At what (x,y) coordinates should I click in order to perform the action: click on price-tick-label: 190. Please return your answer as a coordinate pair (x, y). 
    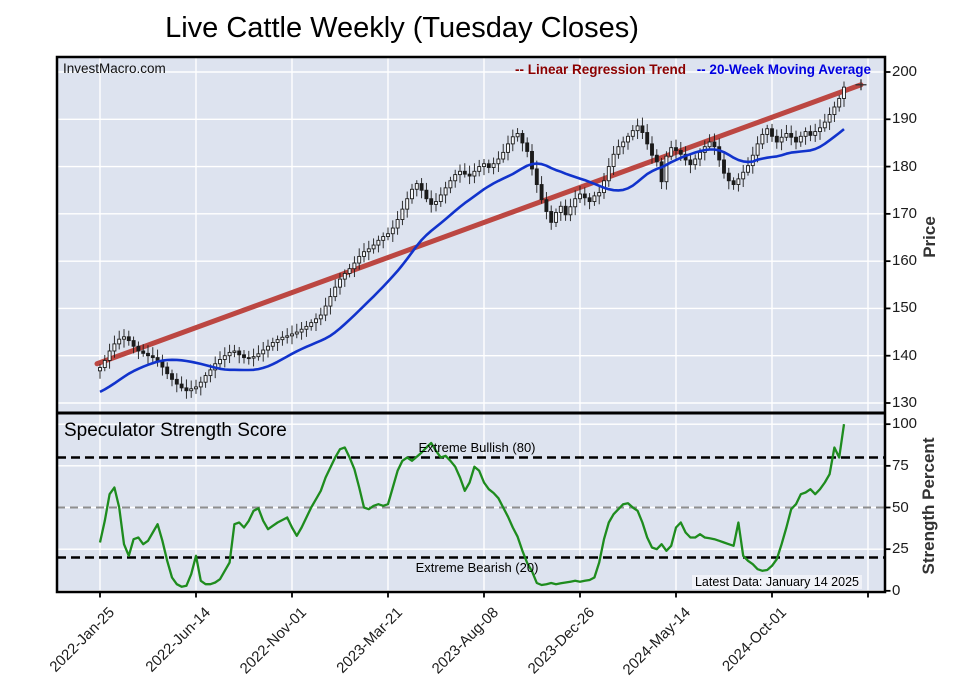
    Looking at the image, I should click on (905, 119).